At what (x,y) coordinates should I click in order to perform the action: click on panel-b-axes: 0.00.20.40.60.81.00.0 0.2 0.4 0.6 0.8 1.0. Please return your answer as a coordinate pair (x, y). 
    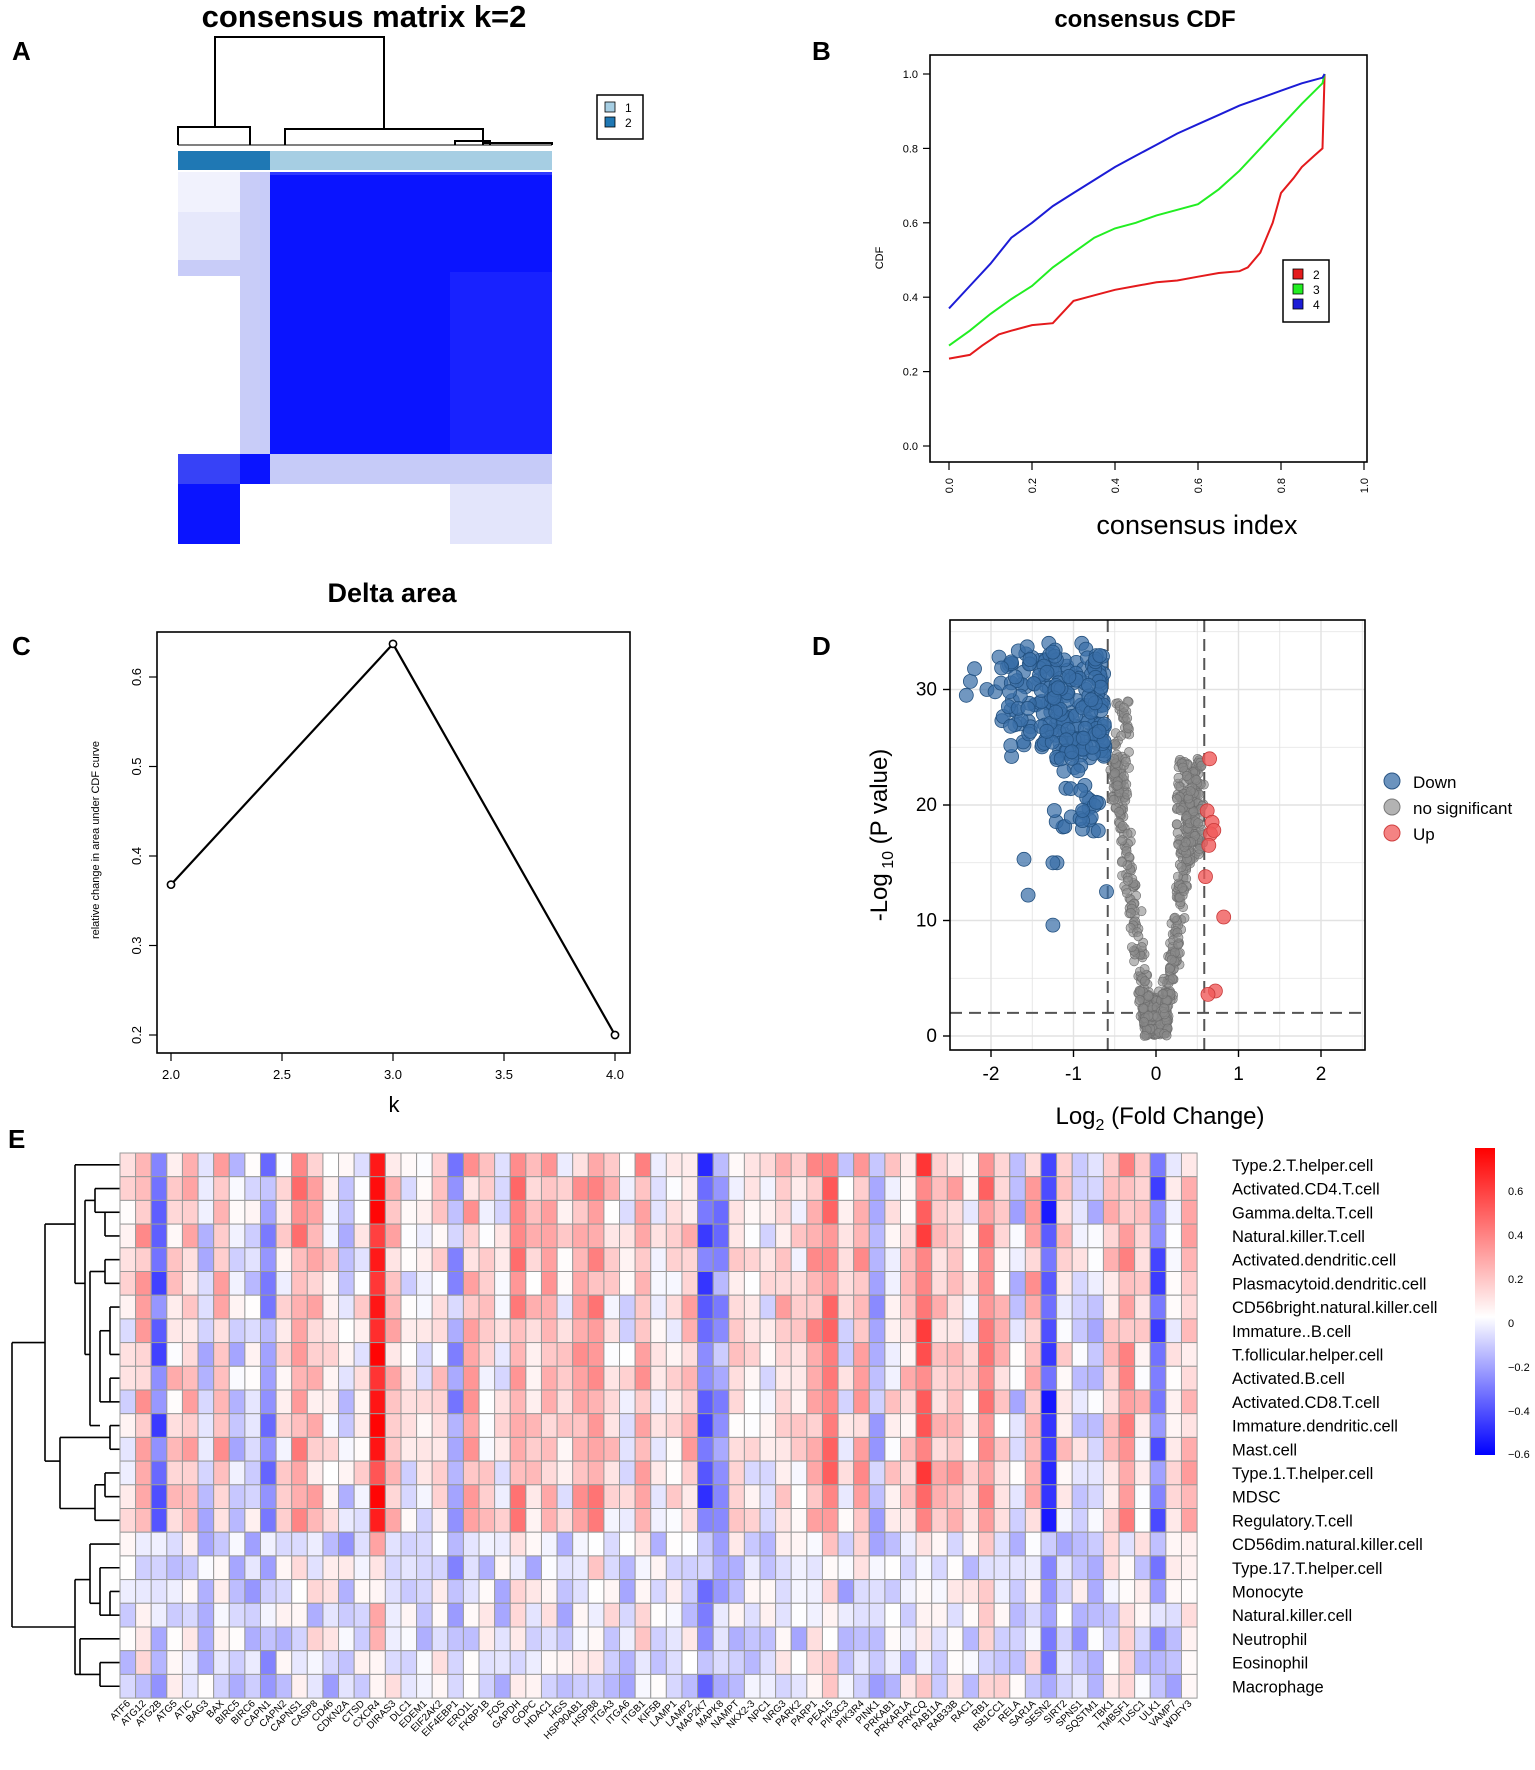
    Looking at the image, I should click on (1137, 281).